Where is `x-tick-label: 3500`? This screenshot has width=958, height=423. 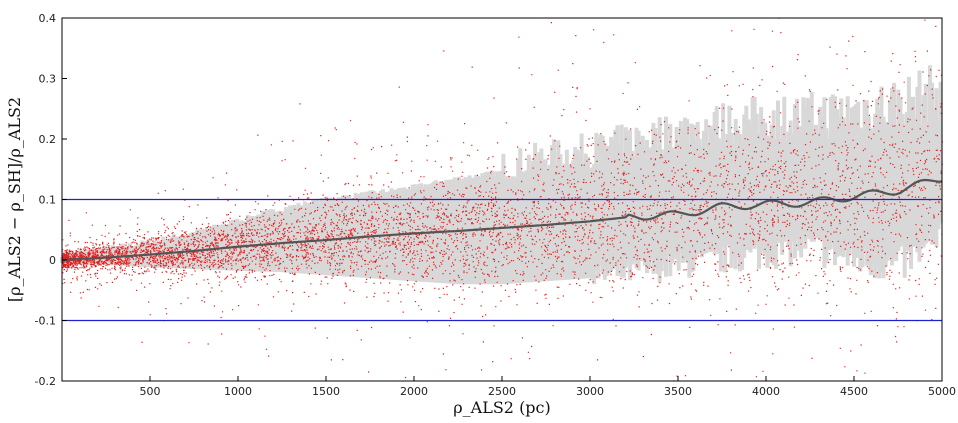 x-tick-label: 3500 is located at coordinates (678, 391).